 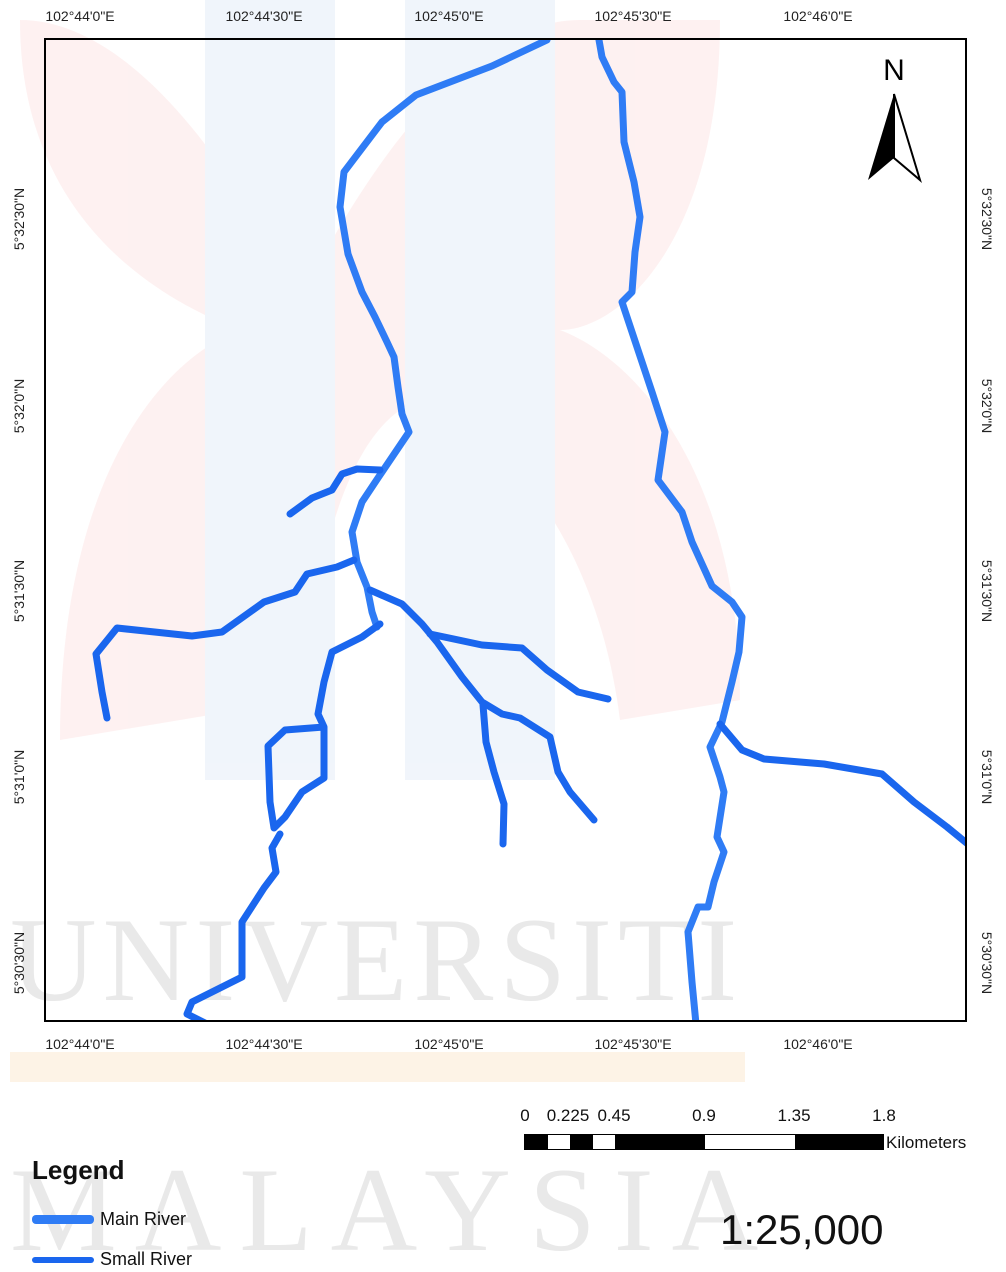 What do you see at coordinates (987, 219) in the screenshot?
I see `right-tick-label: 5°32'30"N` at bounding box center [987, 219].